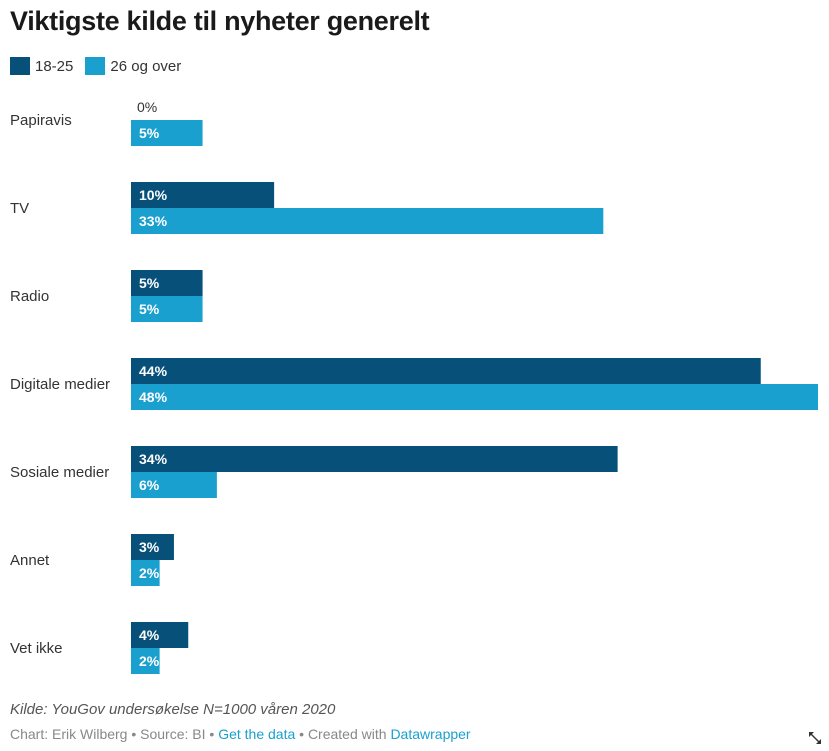  I want to click on legend: 18-25 26 og over, so click(101, 66).